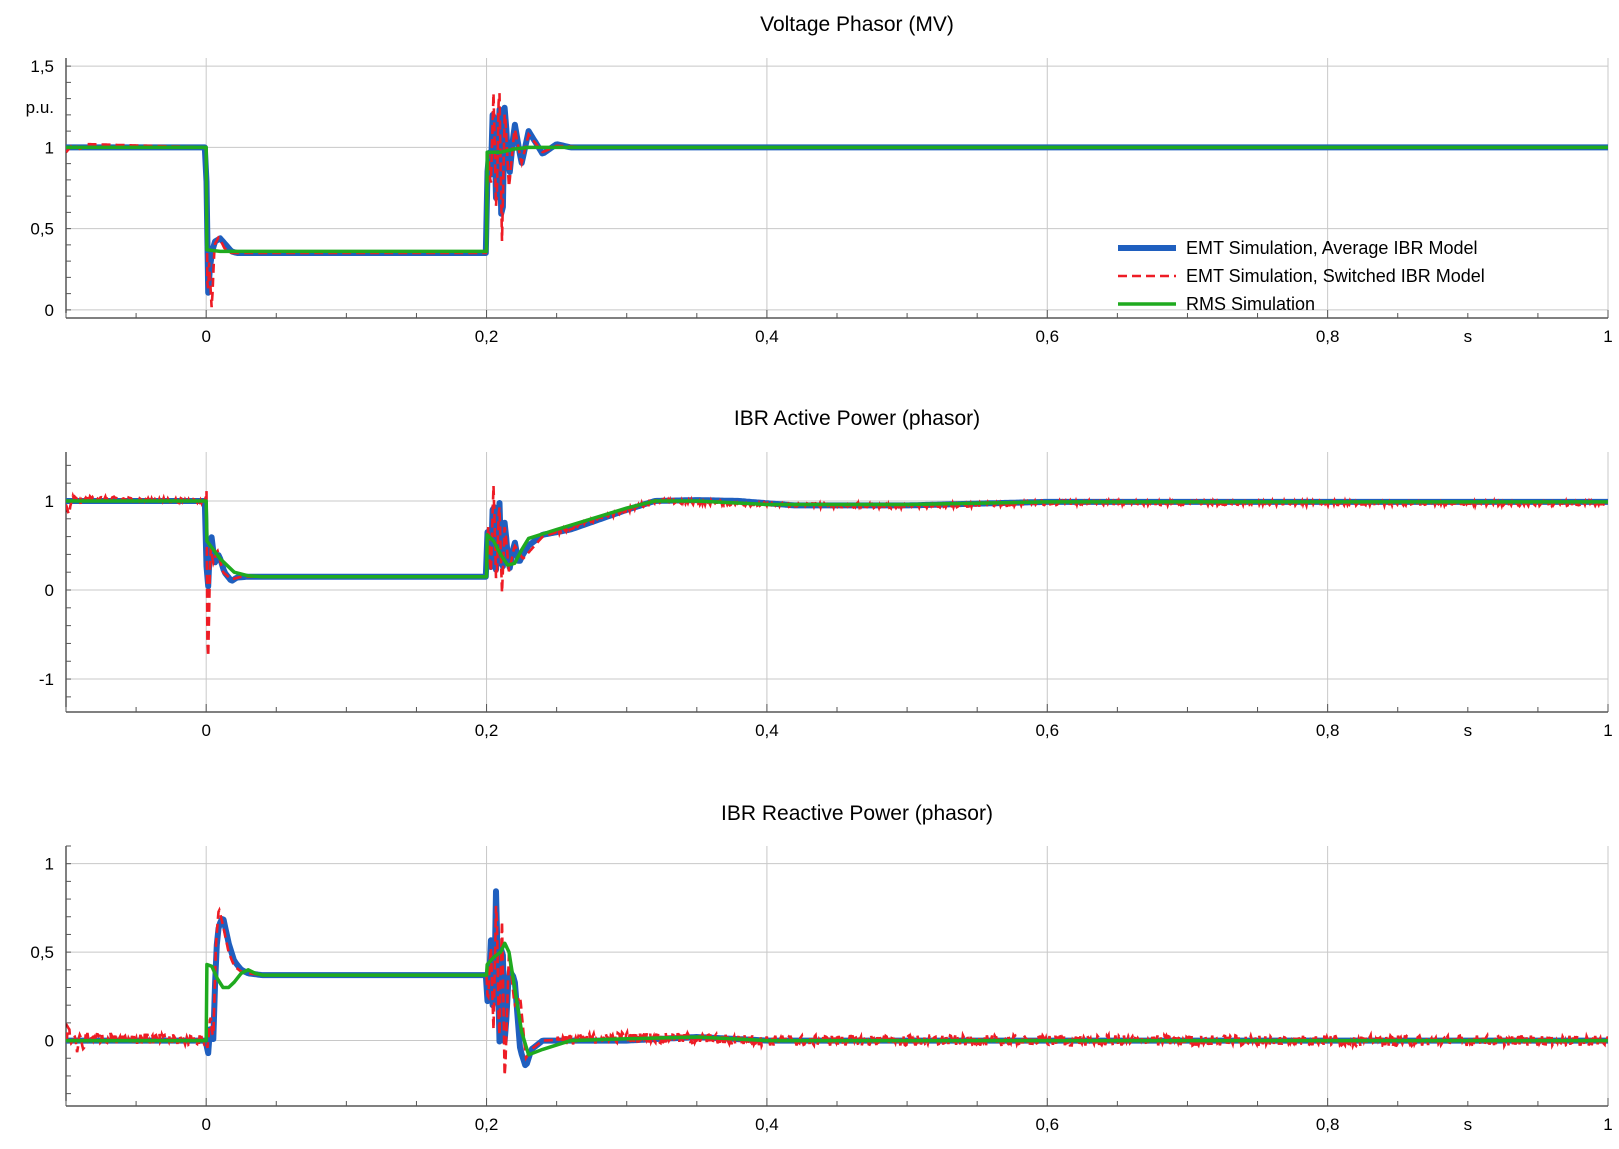  I want to click on y-tick-label: -1, so click(46, 679).